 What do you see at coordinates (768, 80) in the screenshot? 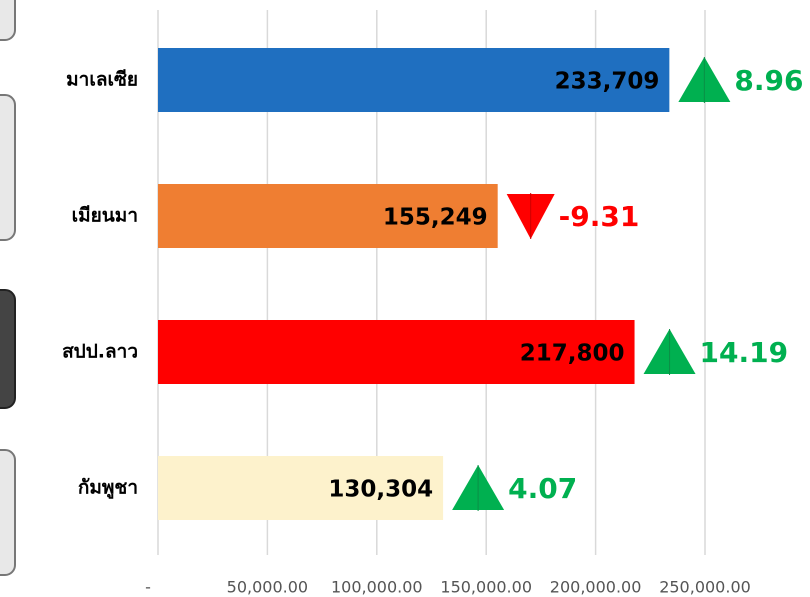
I see `growth-label: 8.96` at bounding box center [768, 80].